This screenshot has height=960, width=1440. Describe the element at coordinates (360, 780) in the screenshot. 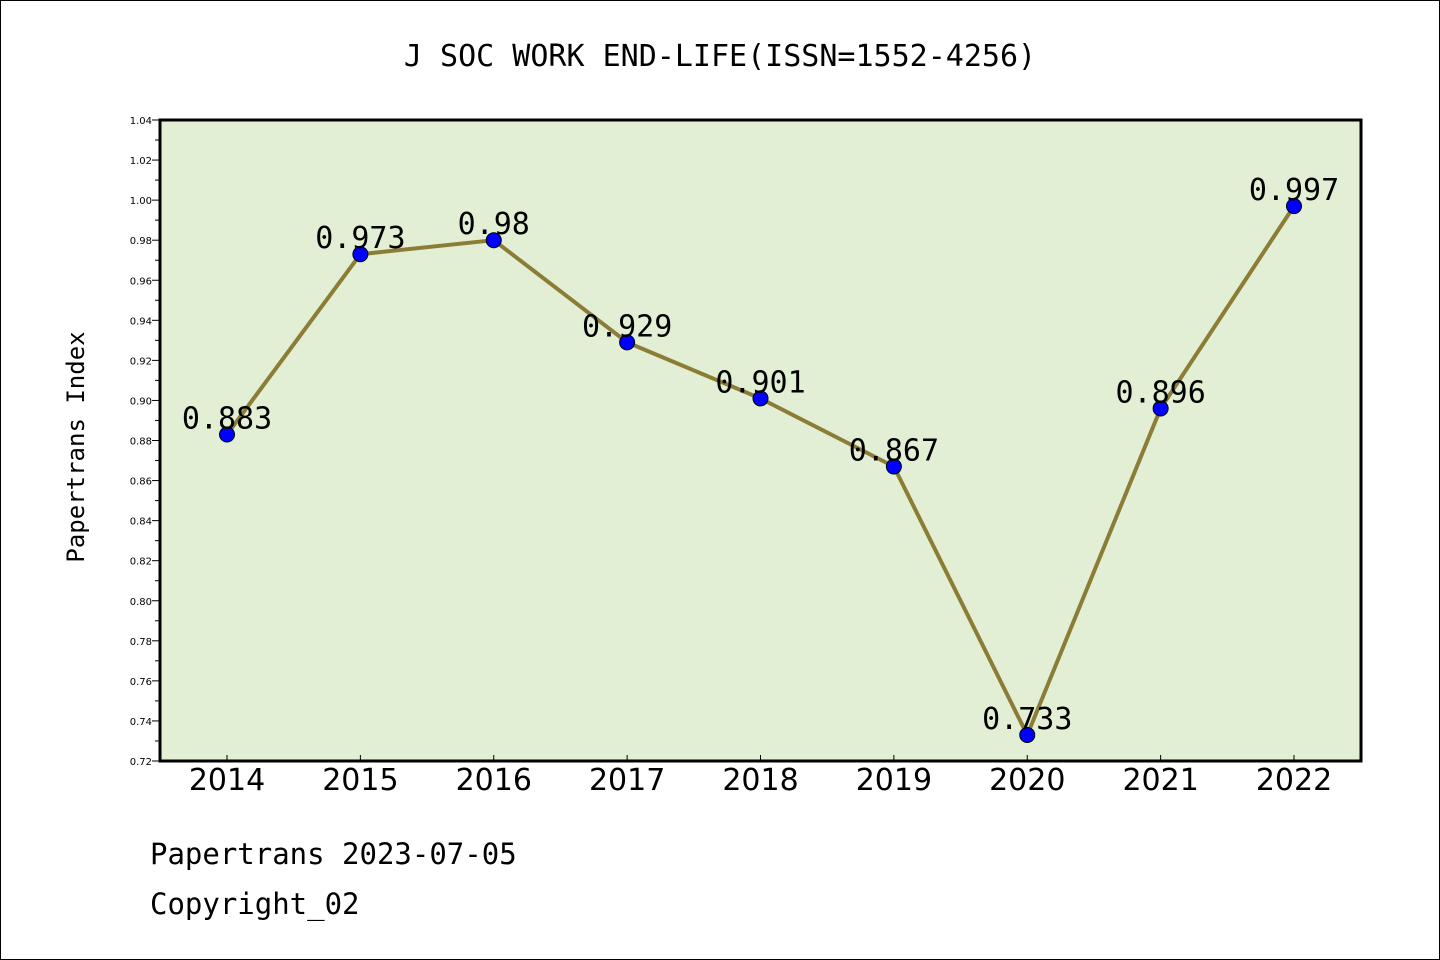

I see `x-tick-label: 2015` at that location.